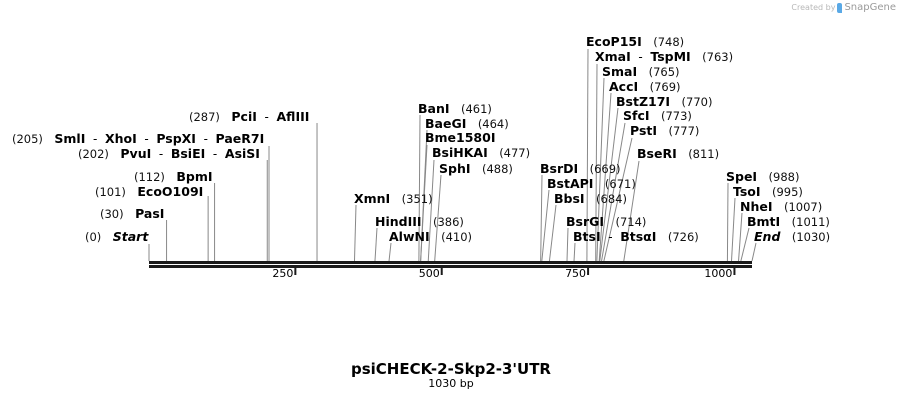  Describe the element at coordinates (590, 199) in the screenshot. I see `site-label-bbsi: BbsI (684)` at that location.